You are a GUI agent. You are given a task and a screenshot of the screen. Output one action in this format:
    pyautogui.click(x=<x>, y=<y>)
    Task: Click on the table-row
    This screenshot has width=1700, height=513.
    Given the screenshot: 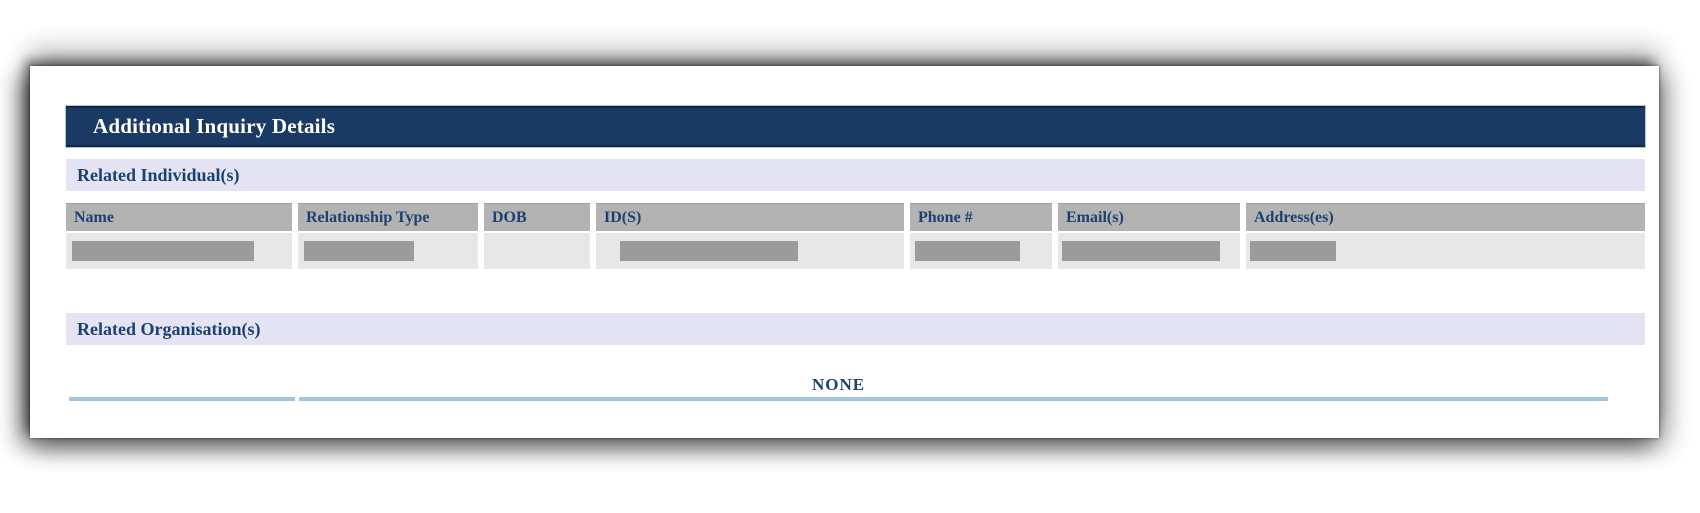 What is the action you would take?
    pyautogui.click(x=855, y=251)
    